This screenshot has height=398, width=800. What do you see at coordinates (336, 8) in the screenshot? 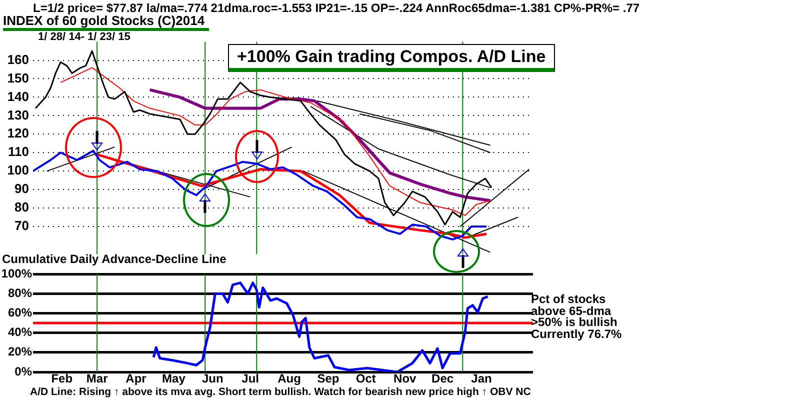
I see `chart-title: L=1/2 price= $77.87 la/ma=.774 21dma.roc=-1.553 IP21=-.15 OP=-.224 AnnRoc65dma=-1.381 CP%-PR%= .77` at bounding box center [336, 8].